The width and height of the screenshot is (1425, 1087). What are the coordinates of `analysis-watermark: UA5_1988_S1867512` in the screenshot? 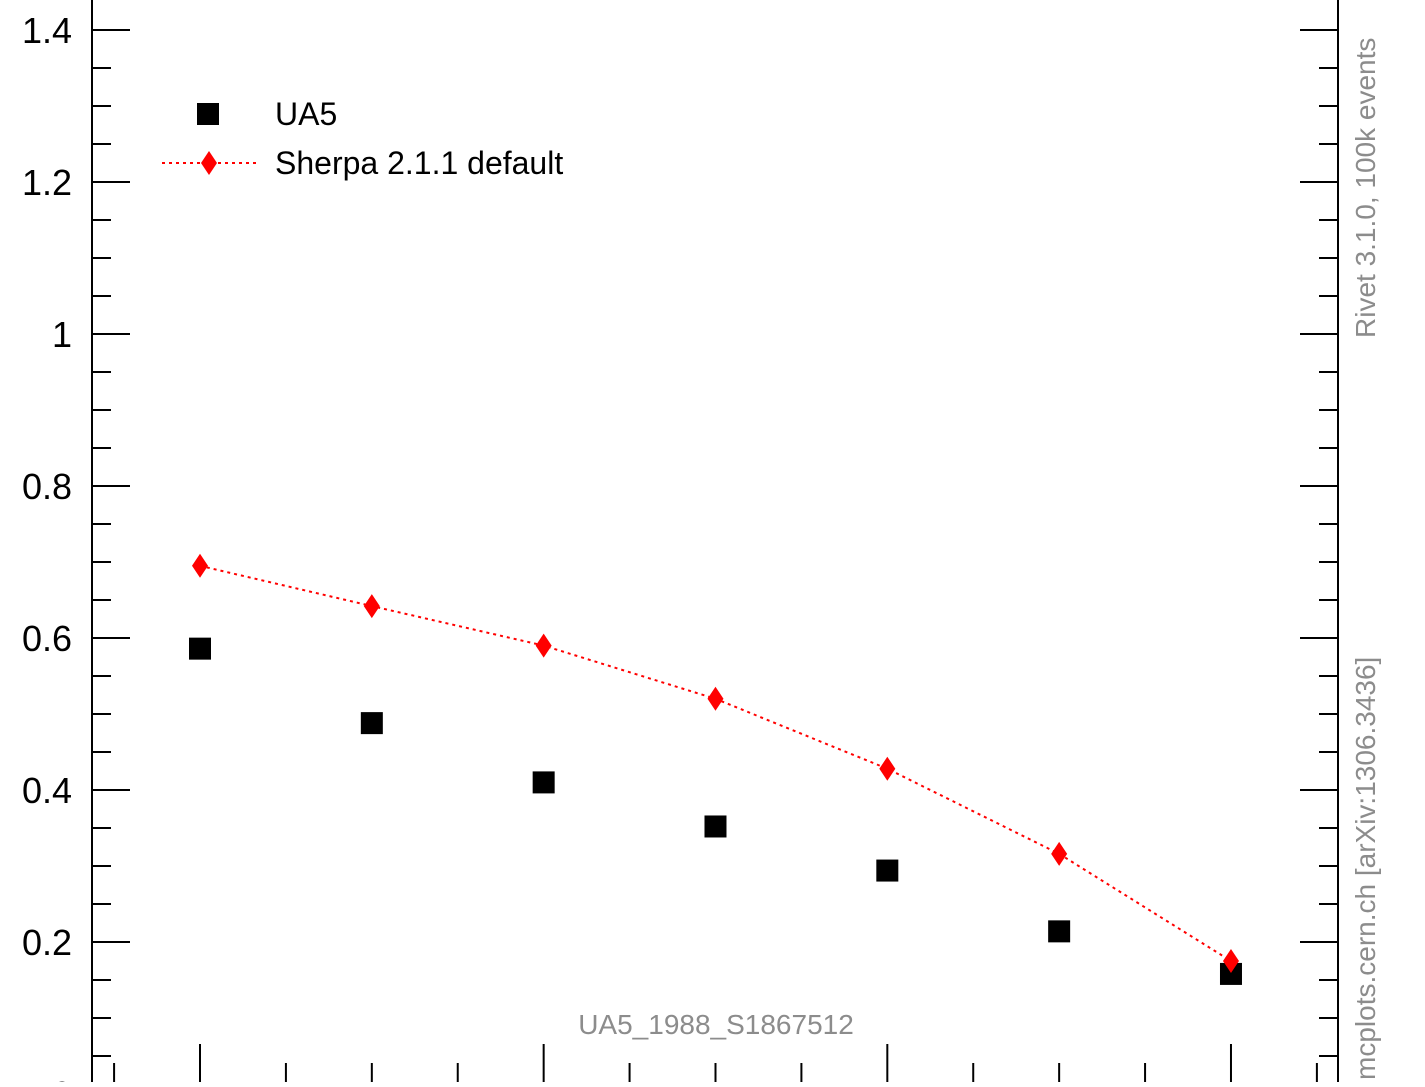 It's located at (716, 1024).